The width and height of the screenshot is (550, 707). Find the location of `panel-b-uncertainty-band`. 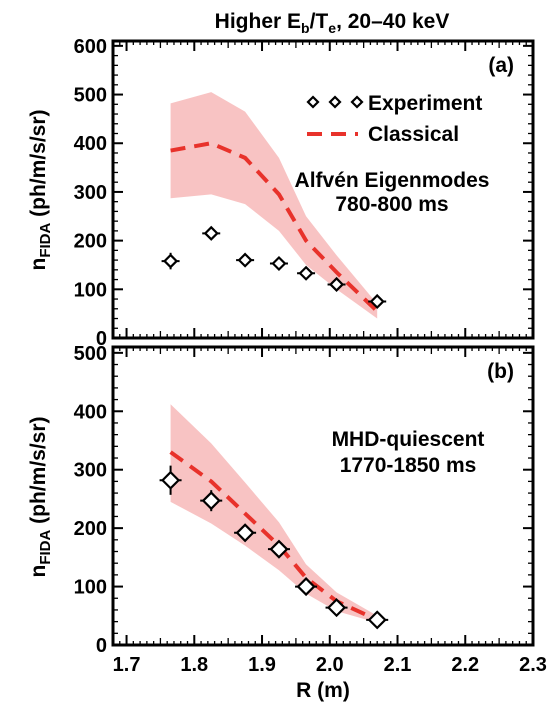

panel-b-uncertainty-band is located at coordinates (274, 513).